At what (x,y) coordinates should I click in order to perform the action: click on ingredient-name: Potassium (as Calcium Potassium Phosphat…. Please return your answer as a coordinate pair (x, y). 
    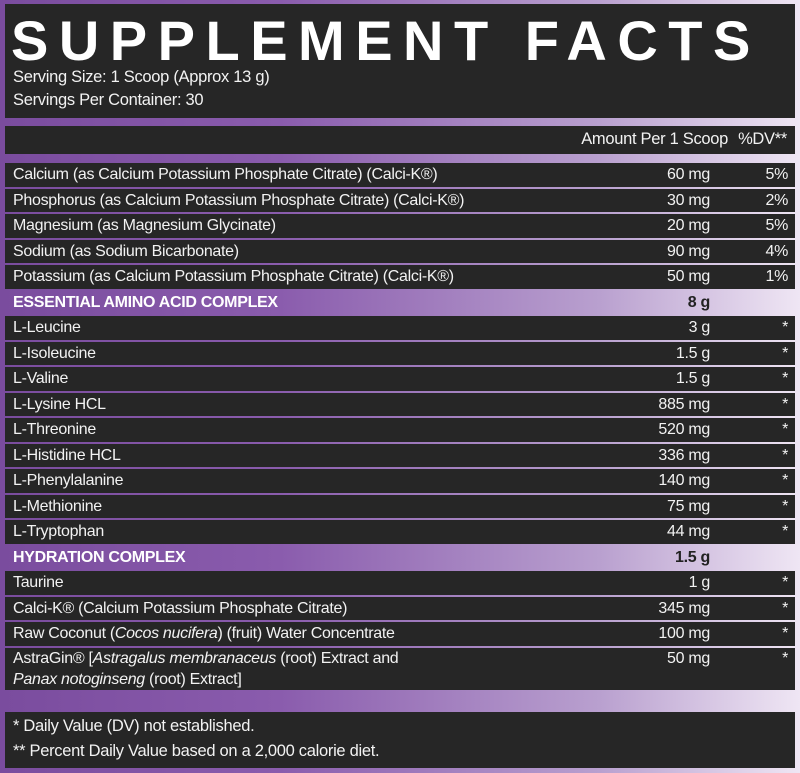
    Looking at the image, I should click on (233, 276).